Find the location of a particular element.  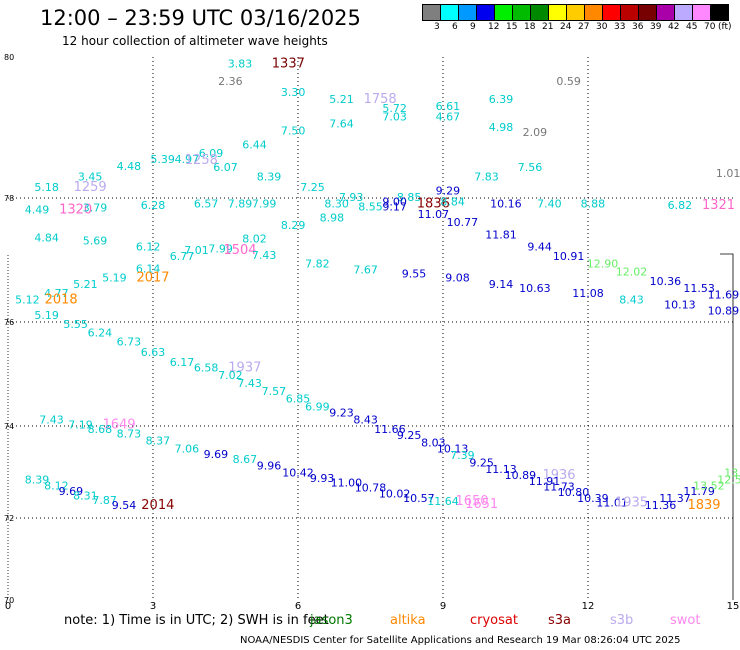

wave-height-label: 6.61 is located at coordinates (448, 106).